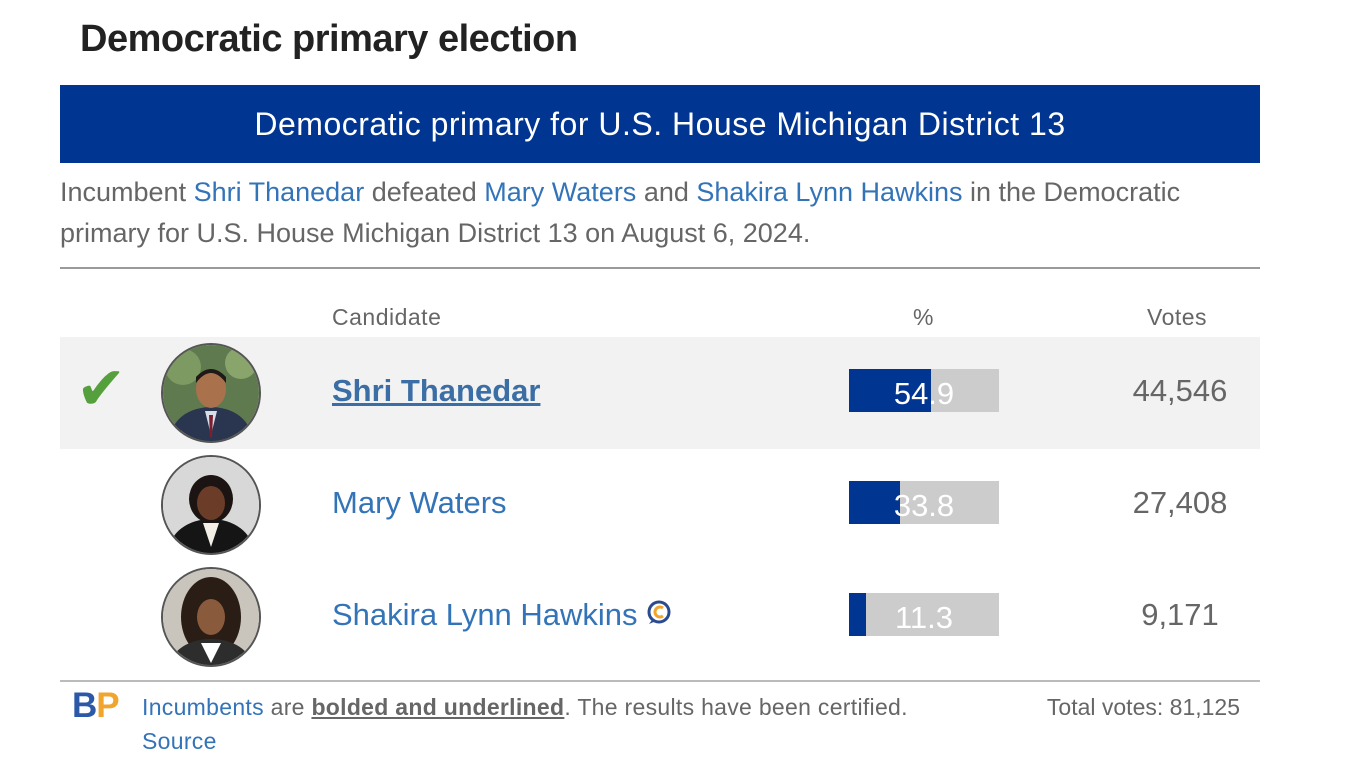 This screenshot has height=764, width=1370. I want to click on candidate-name-link: Shakira Lynn Hawkins, so click(502, 615).